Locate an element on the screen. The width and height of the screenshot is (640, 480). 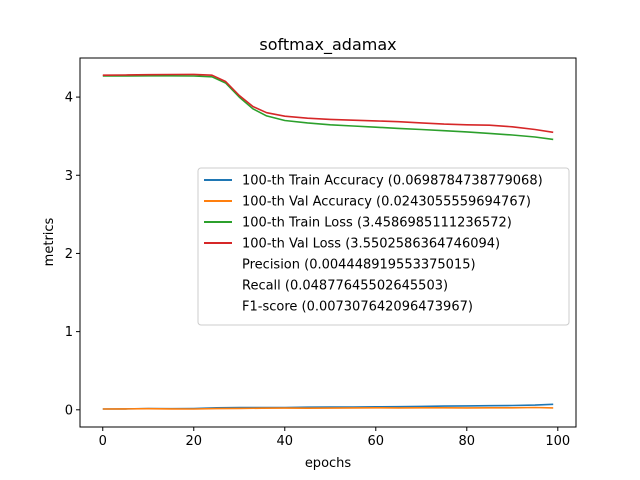
y-tick-label: 2 is located at coordinates (69, 254).